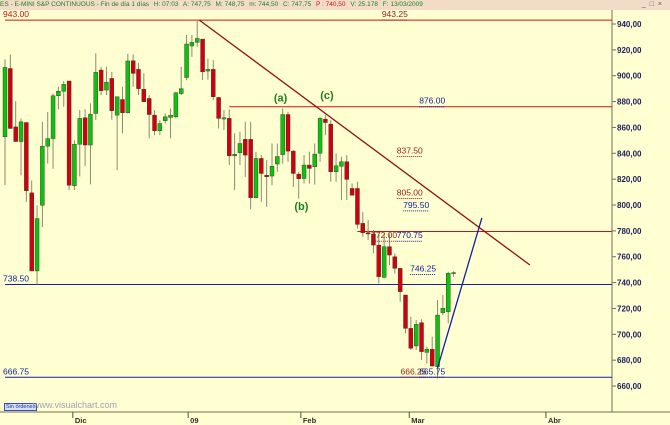 The height and width of the screenshot is (425, 670). What do you see at coordinates (395, 14) in the screenshot?
I see `price-label: 943.25` at bounding box center [395, 14].